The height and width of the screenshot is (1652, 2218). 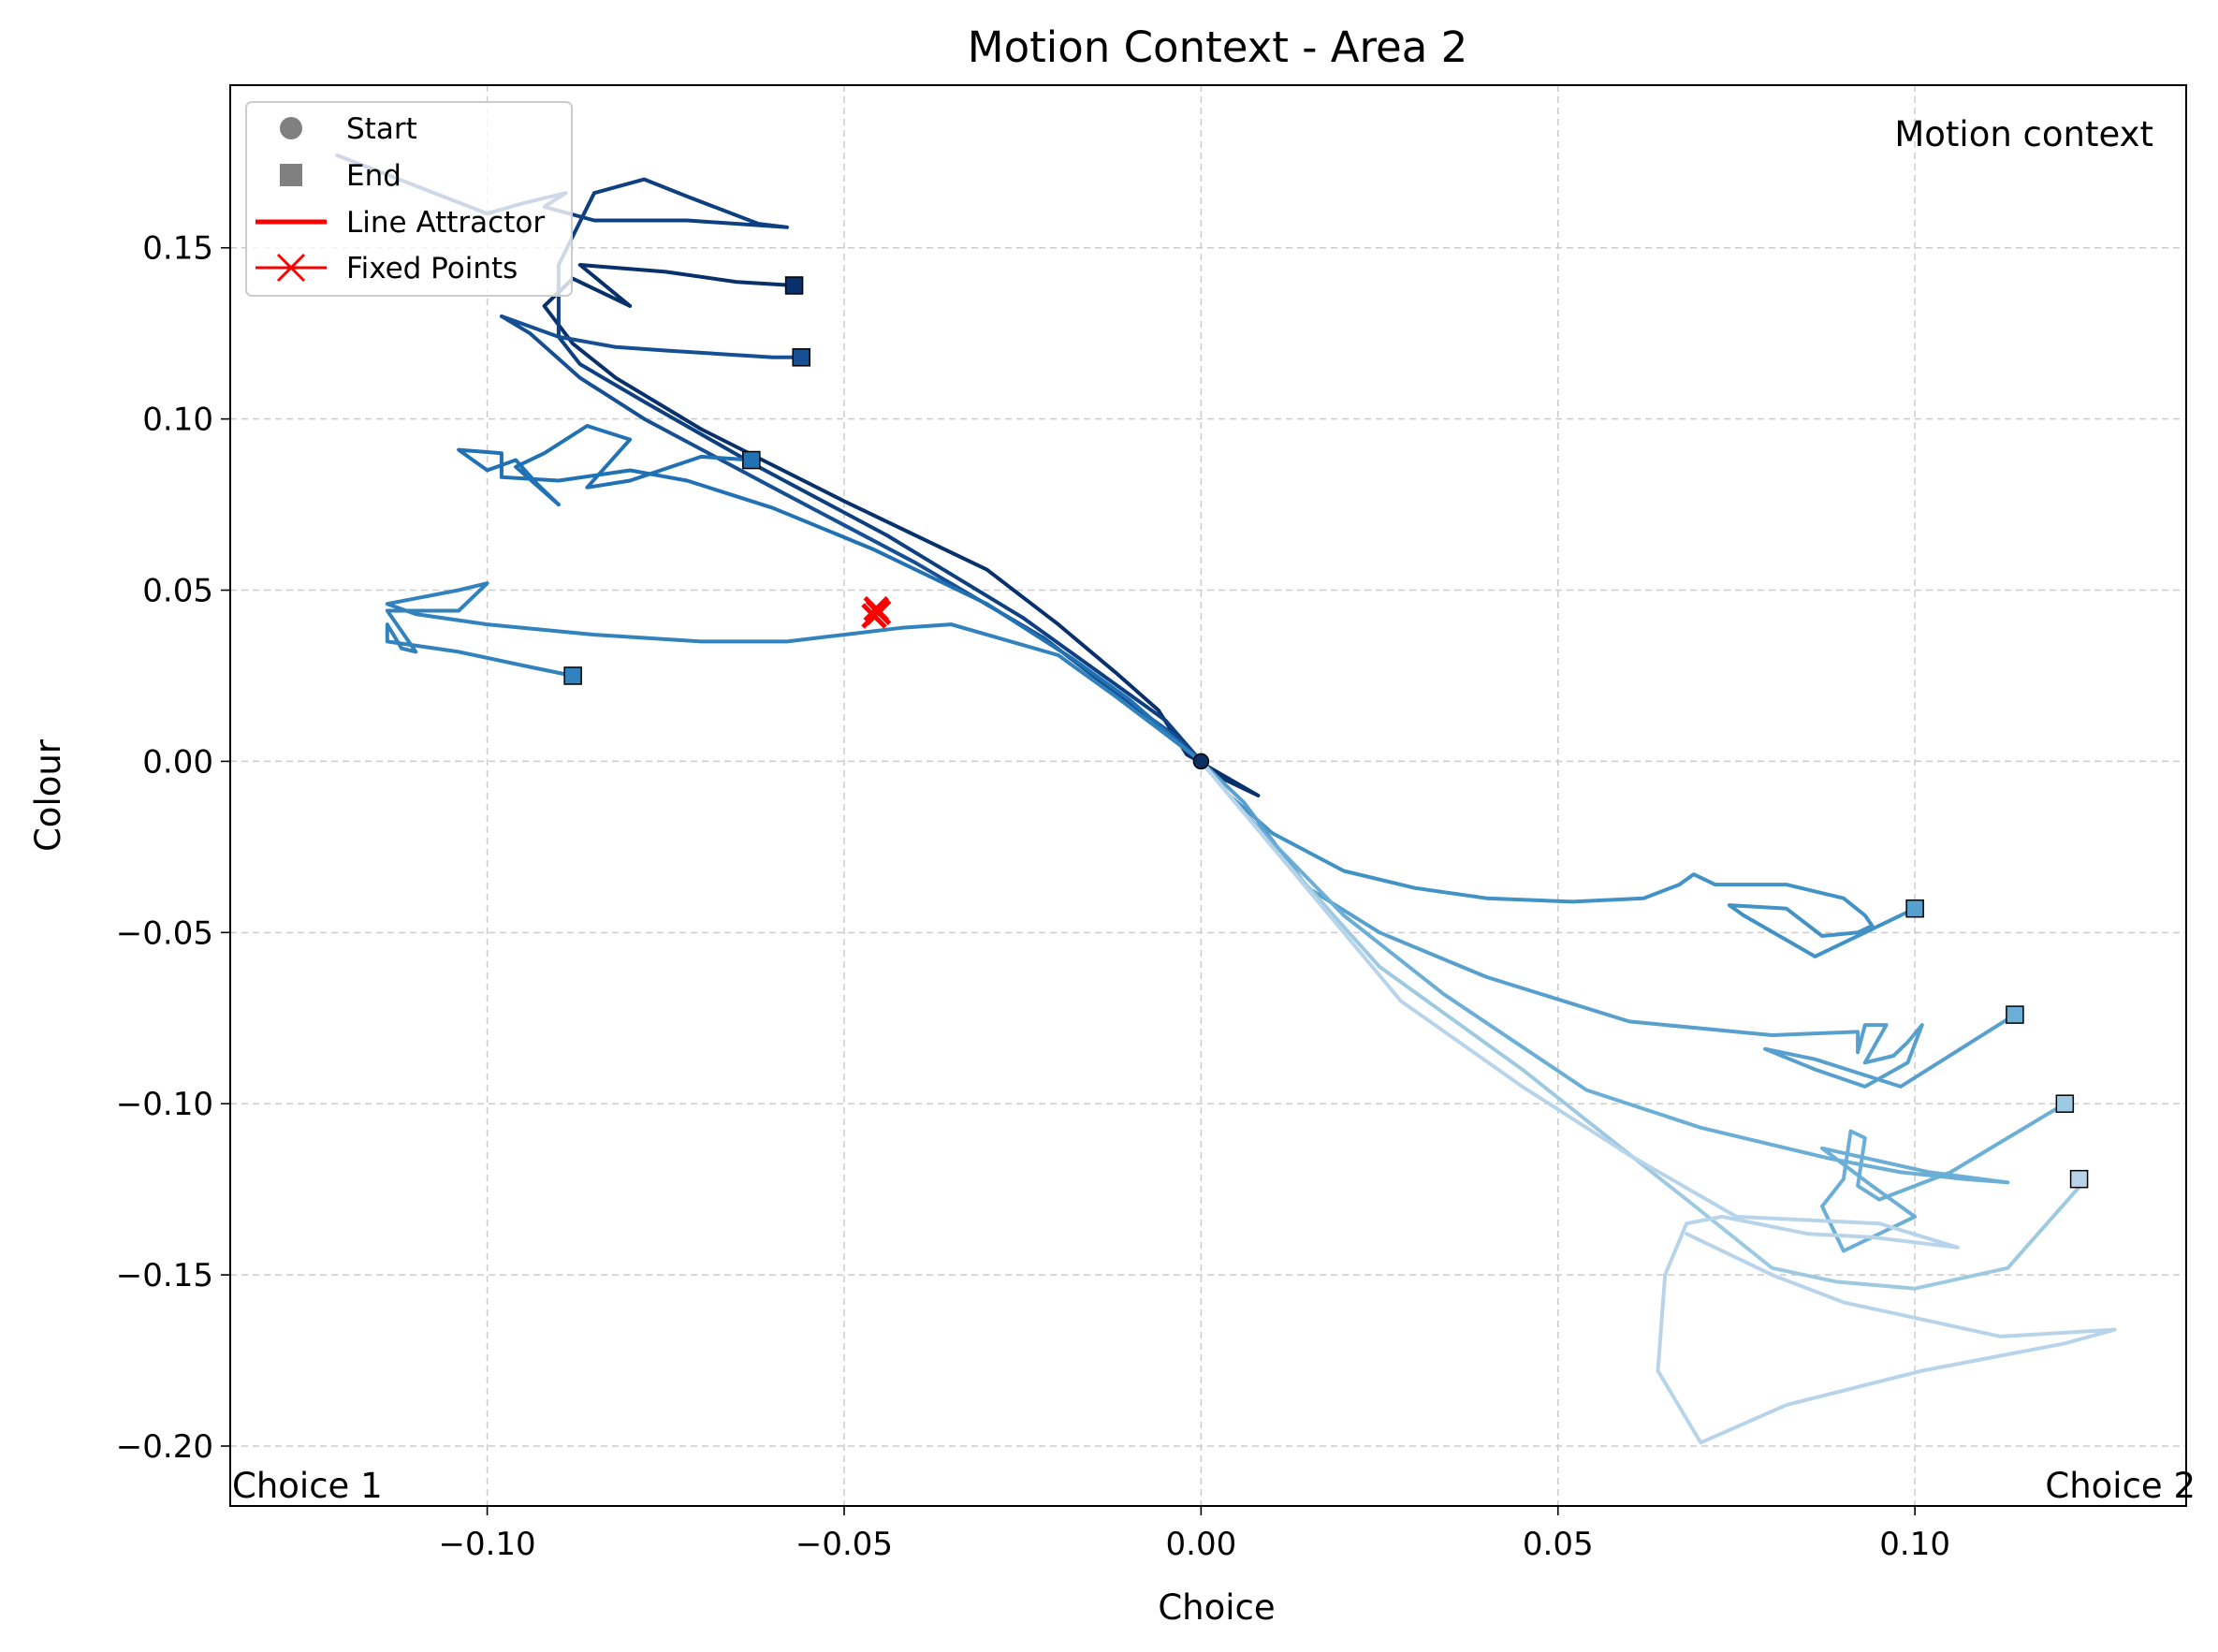 What do you see at coordinates (165, 1447) in the screenshot?
I see `y-tick-label: −0.20` at bounding box center [165, 1447].